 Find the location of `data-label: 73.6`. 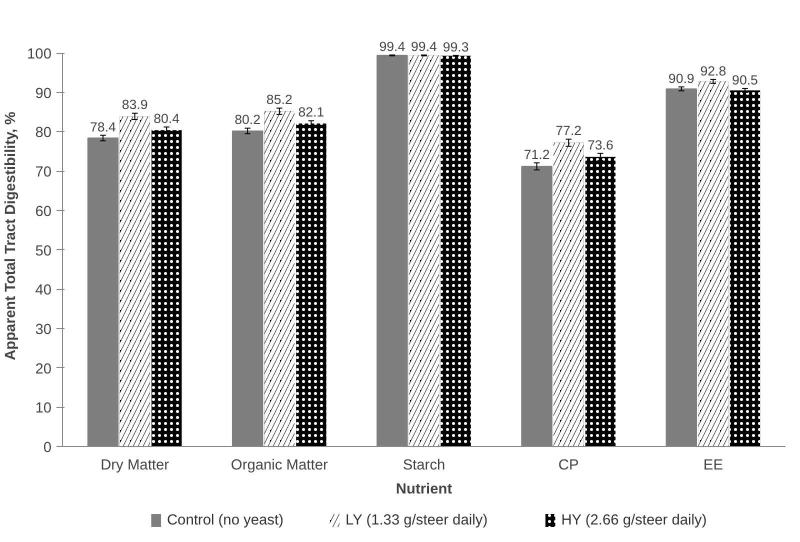

data-label: 73.6 is located at coordinates (600, 144).